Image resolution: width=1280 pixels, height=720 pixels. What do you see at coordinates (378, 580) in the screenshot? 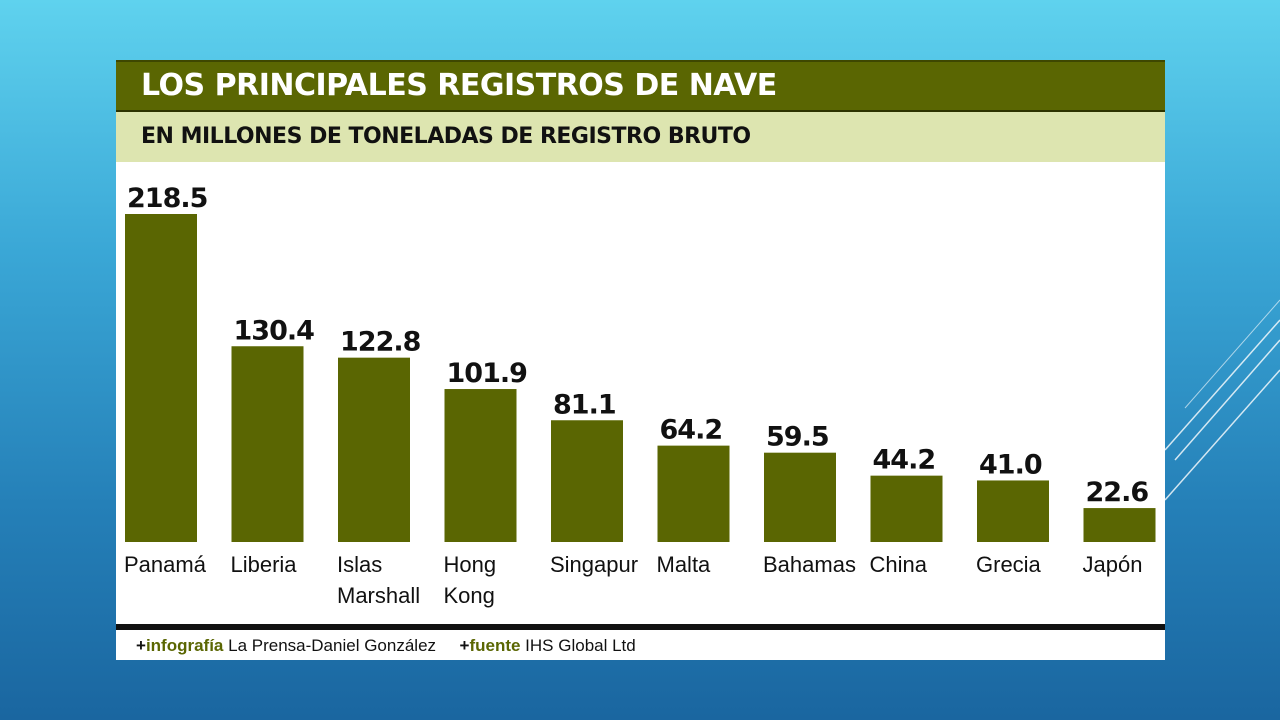
I see `category-label-2: Islas Marshall` at bounding box center [378, 580].